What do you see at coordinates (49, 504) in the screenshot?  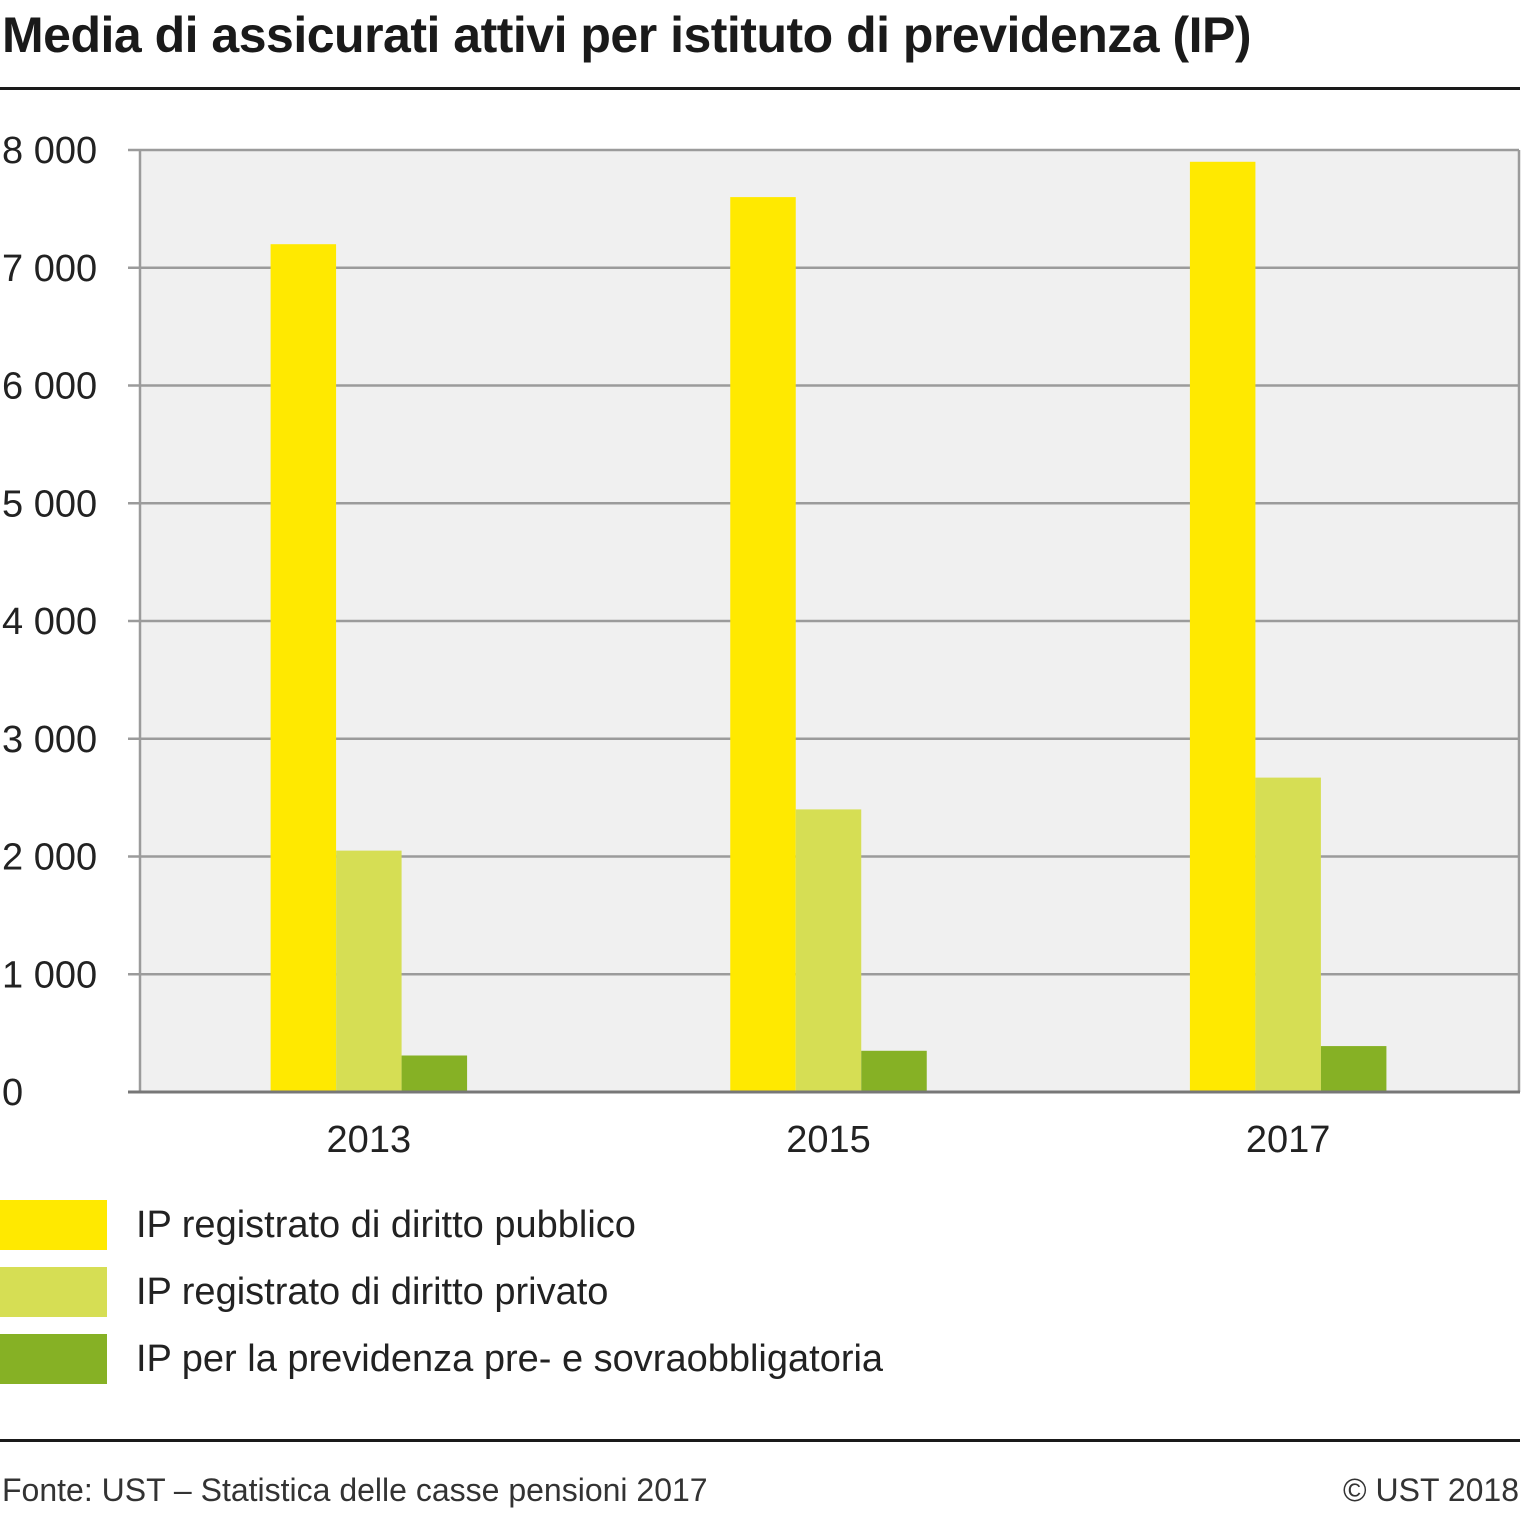 I see `y-tick-label: 5 000` at bounding box center [49, 504].